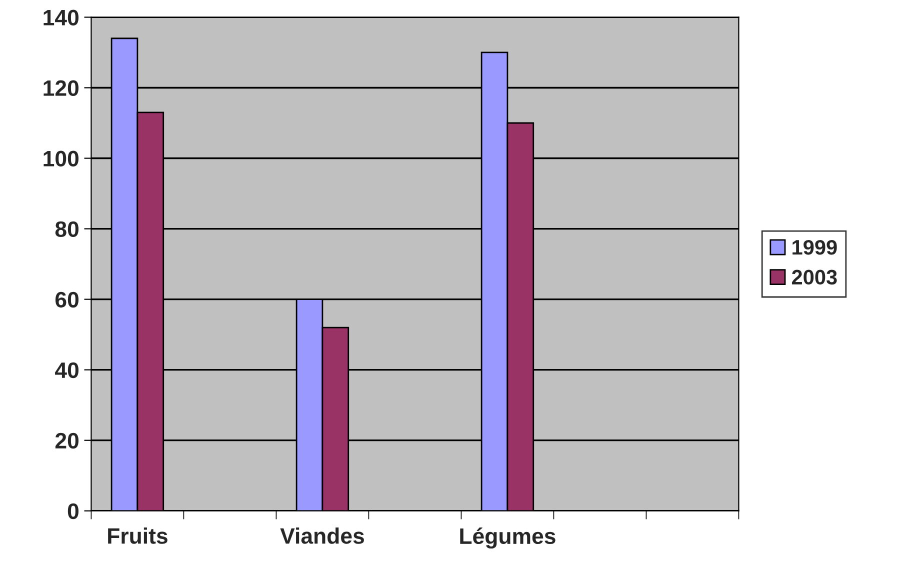 The height and width of the screenshot is (574, 912). Describe the element at coordinates (61, 88) in the screenshot. I see `y-tick-label: 120` at that location.